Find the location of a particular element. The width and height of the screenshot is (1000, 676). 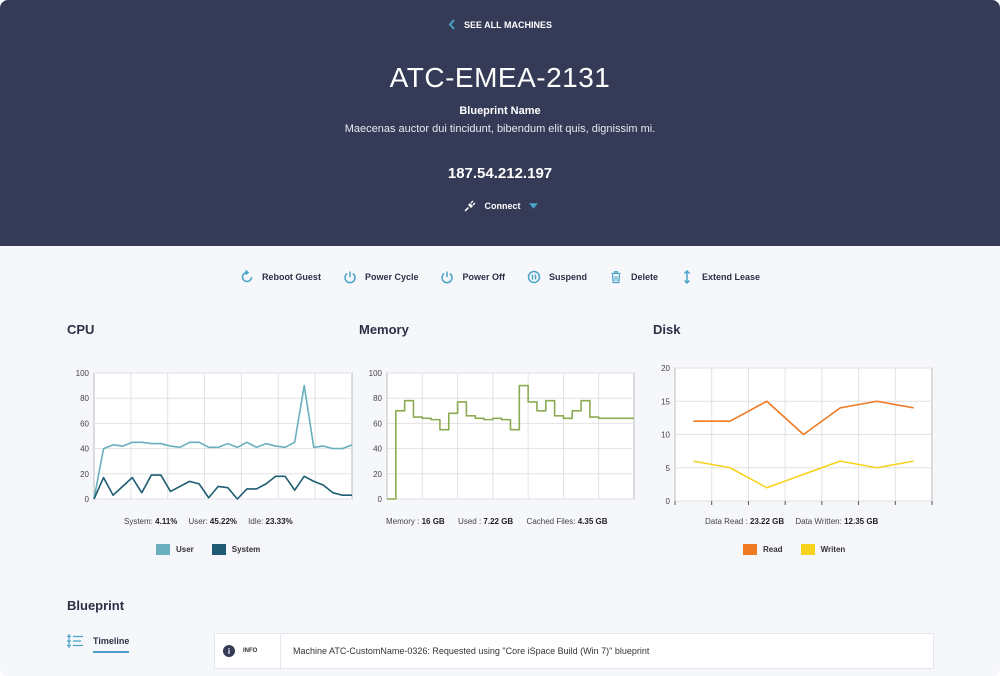

cpu-system-label: System: is located at coordinates (138, 521).